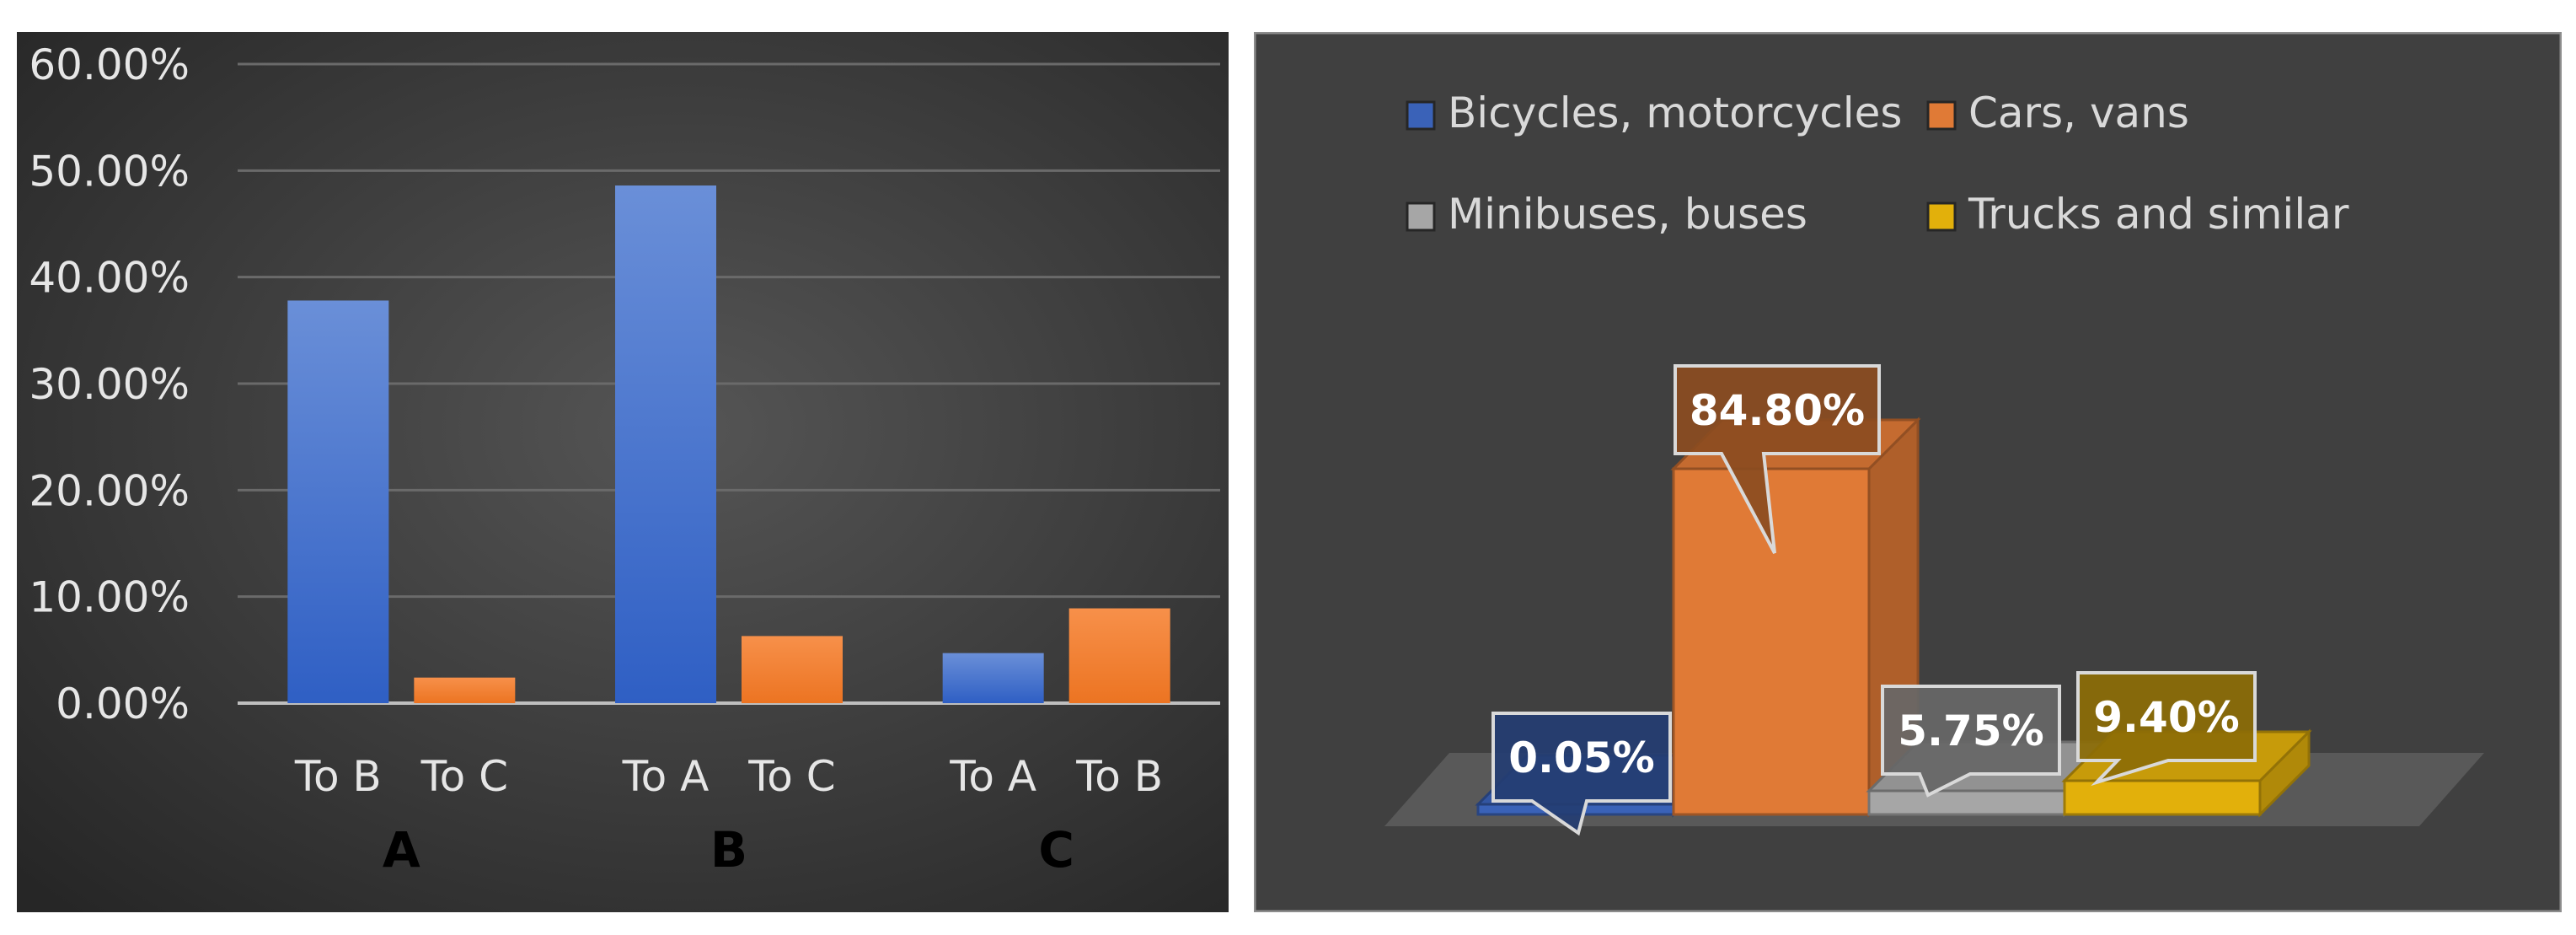  What do you see at coordinates (1056, 850) in the screenshot?
I see `group-label: C` at bounding box center [1056, 850].